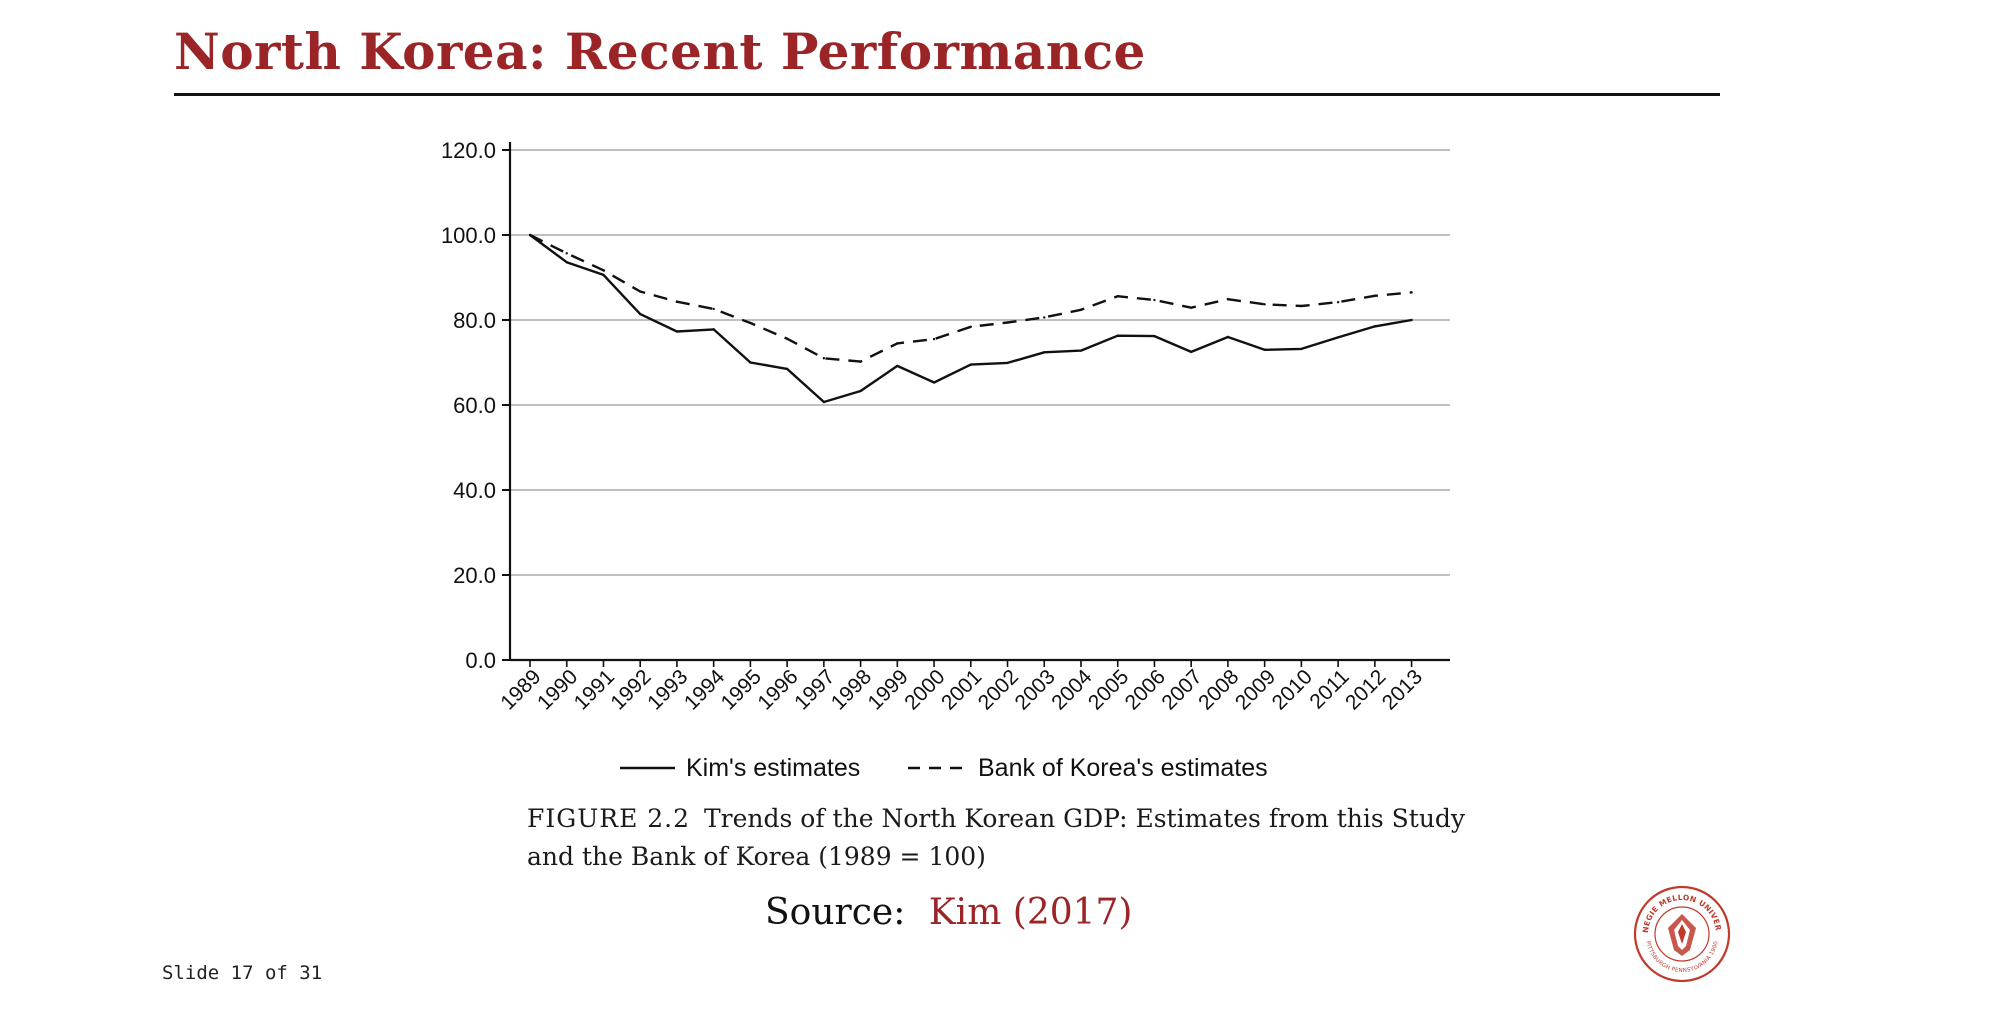 This screenshot has height=1016, width=2006. I want to click on x-tick-label: 1997, so click(814, 689).